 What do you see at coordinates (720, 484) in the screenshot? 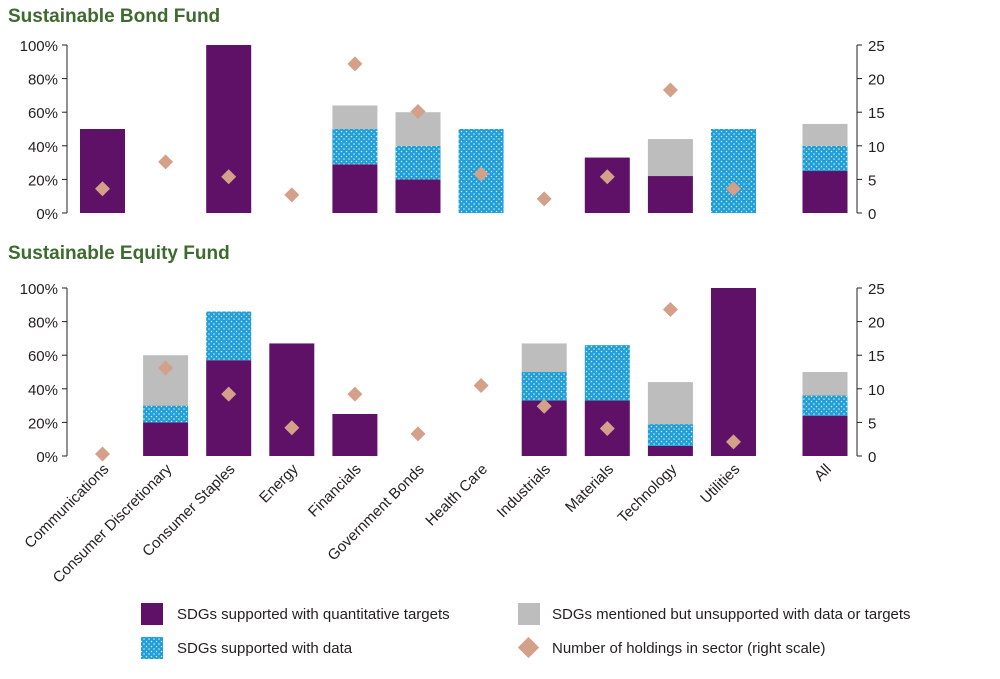
I see `category-label: Utilities` at bounding box center [720, 484].